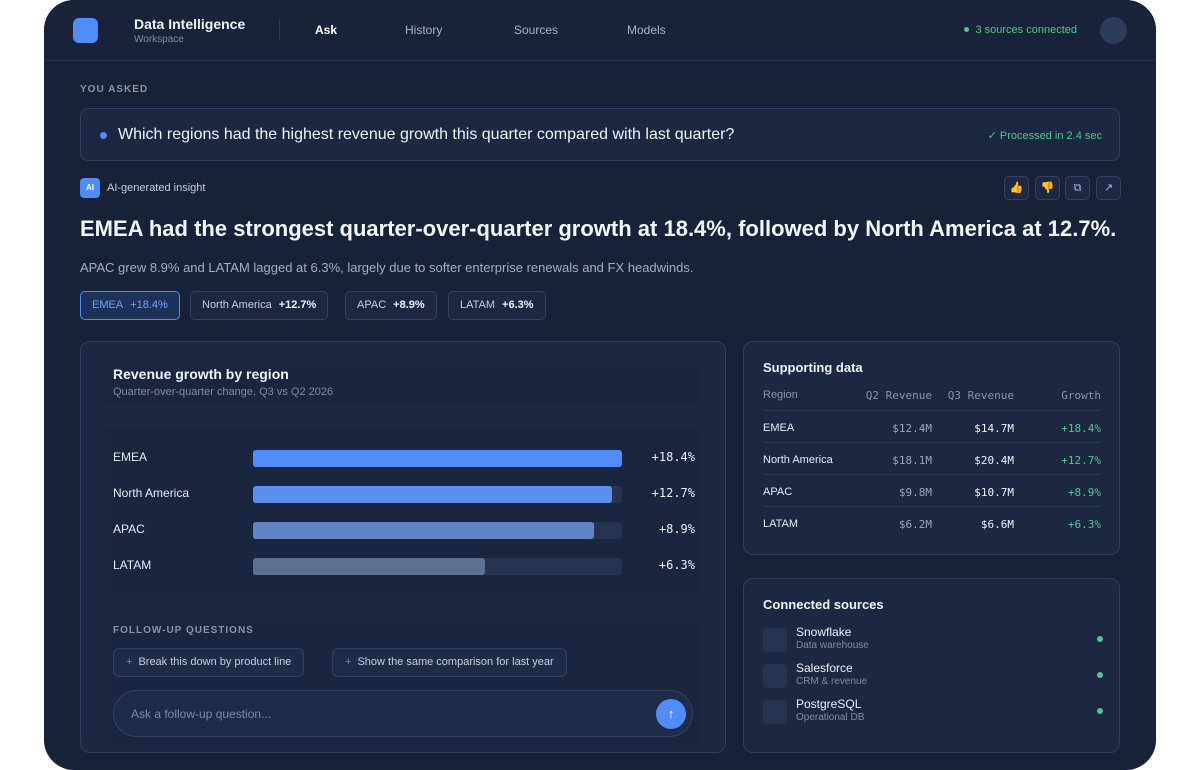 The image size is (1200, 770). What do you see at coordinates (497, 305) in the screenshot?
I see `region-pill-latam: LATAM +6.3%` at bounding box center [497, 305].